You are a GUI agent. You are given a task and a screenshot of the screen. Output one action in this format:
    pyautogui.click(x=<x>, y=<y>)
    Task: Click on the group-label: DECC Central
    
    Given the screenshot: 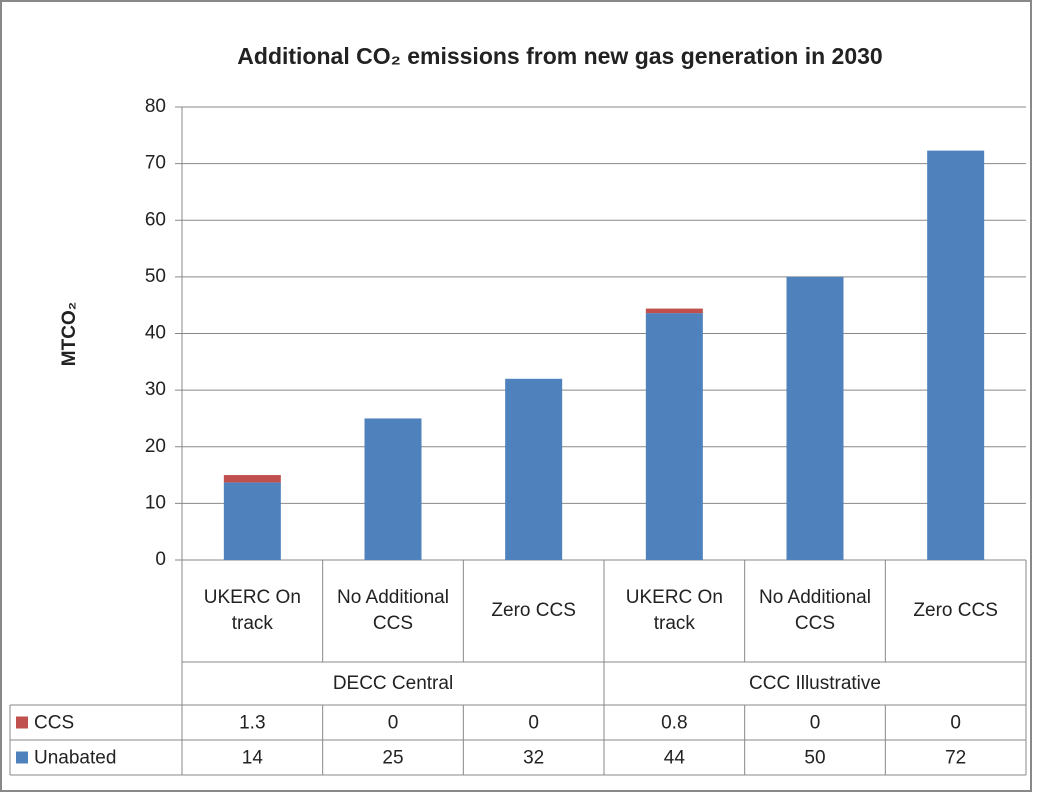 What is the action you would take?
    pyautogui.click(x=393, y=683)
    